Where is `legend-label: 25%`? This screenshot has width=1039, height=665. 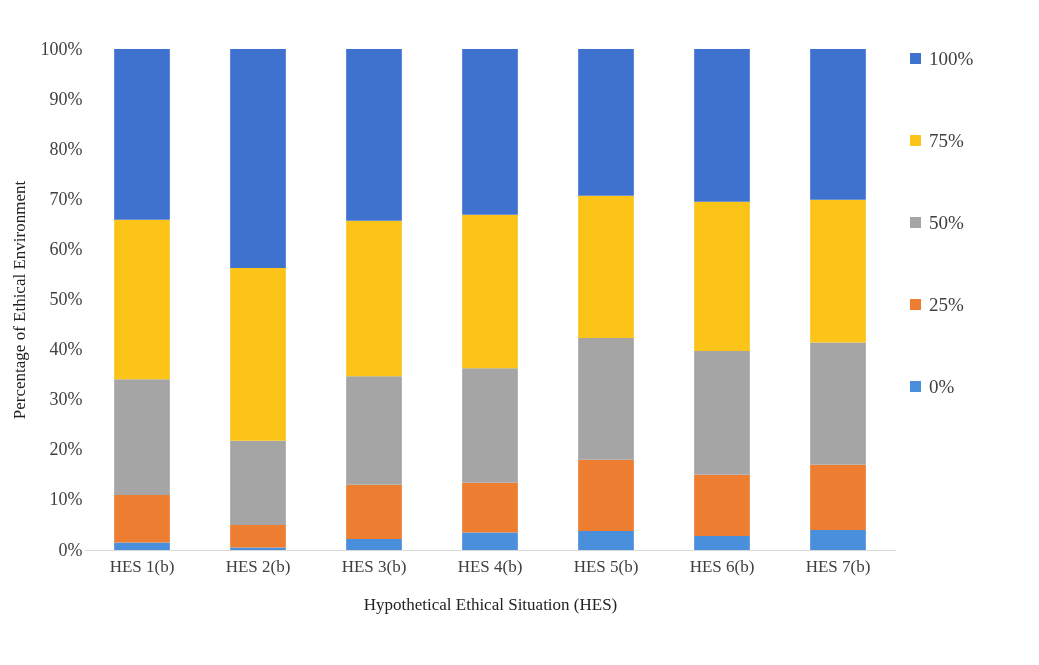 legend-label: 25% is located at coordinates (946, 304).